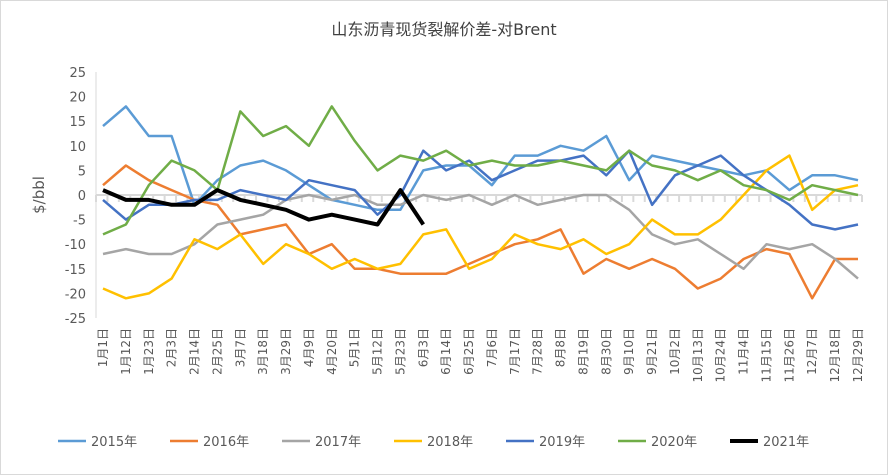  What do you see at coordinates (652, 351) in the screenshot?
I see `x-tick-label: 9月21日` at bounding box center [652, 351].